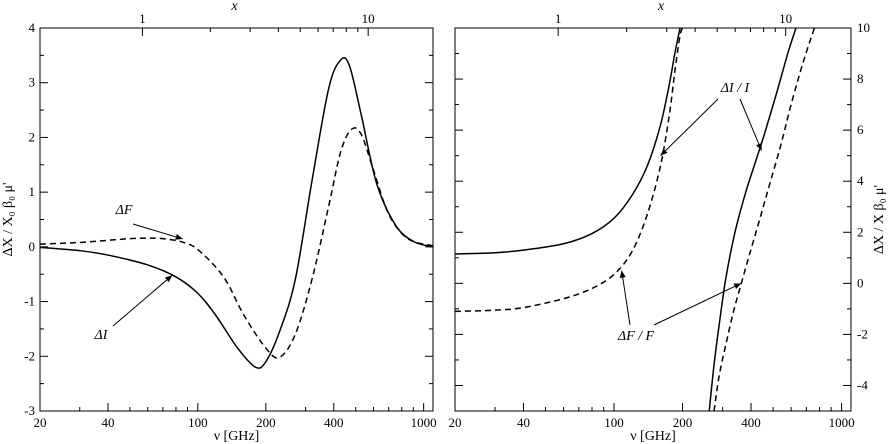  I want to click on annotation-label: ΔI / I, so click(735, 88).